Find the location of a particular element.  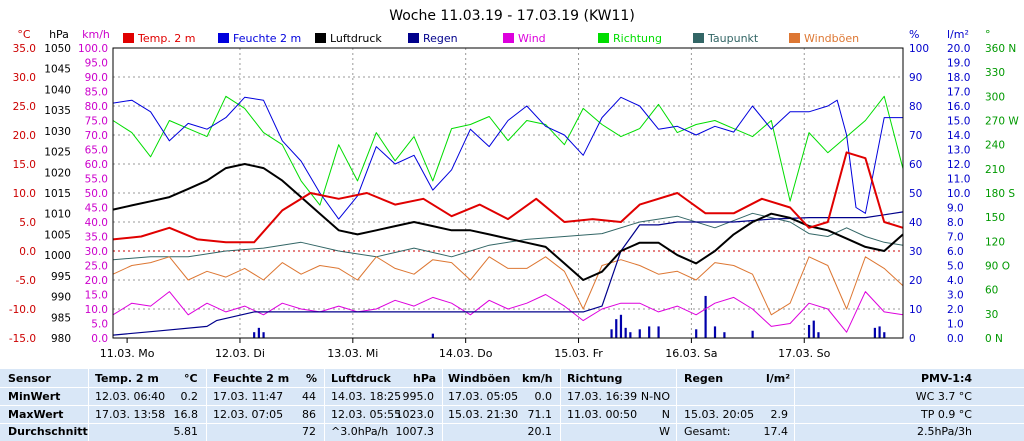

pmv-value: WC 3.7 °C is located at coordinates (943, 396).